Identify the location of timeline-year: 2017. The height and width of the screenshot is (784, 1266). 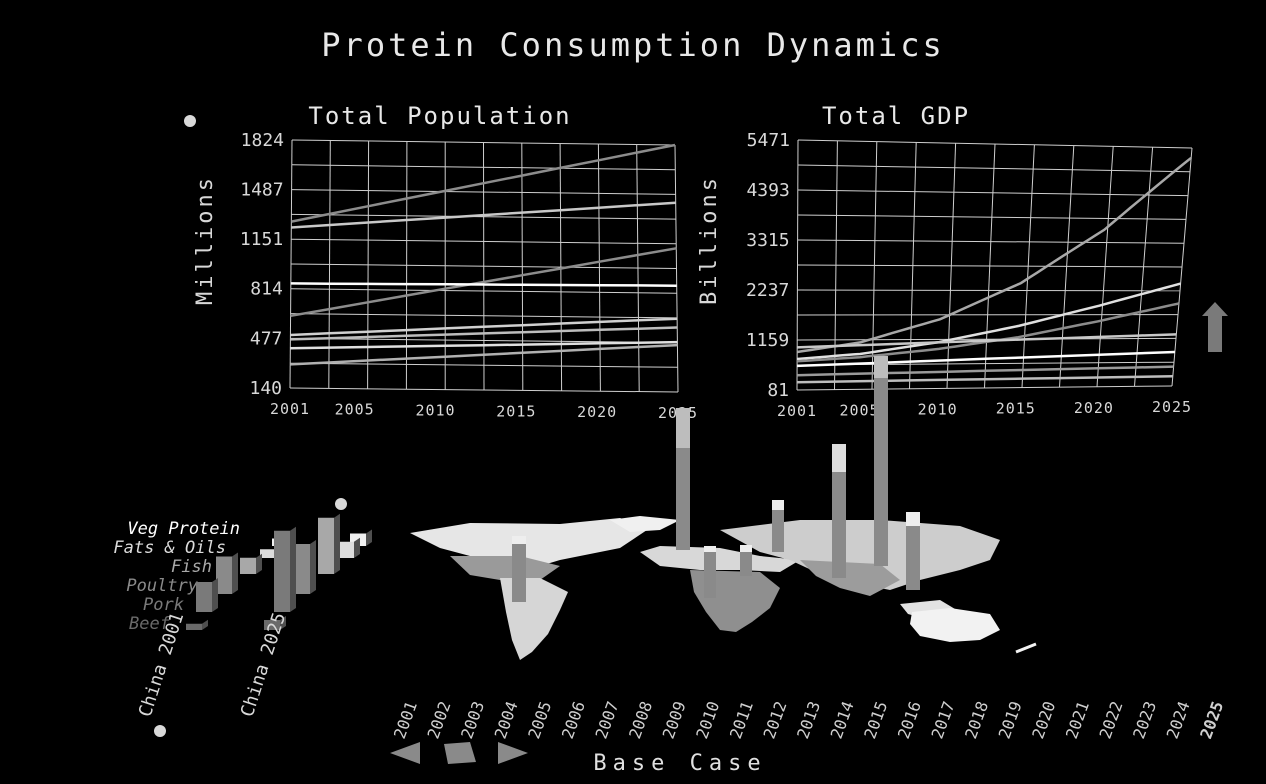
(943, 720).